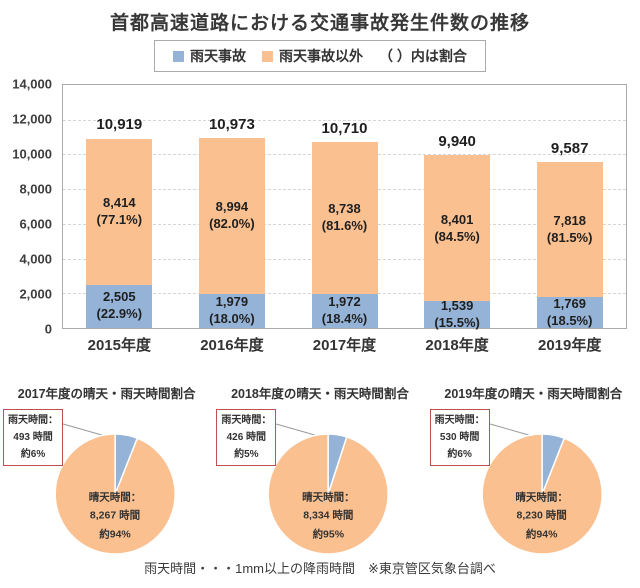  What do you see at coordinates (320, 394) in the screenshot?
I see `pie-title: 2018年度の晴天・雨天時間割合` at bounding box center [320, 394].